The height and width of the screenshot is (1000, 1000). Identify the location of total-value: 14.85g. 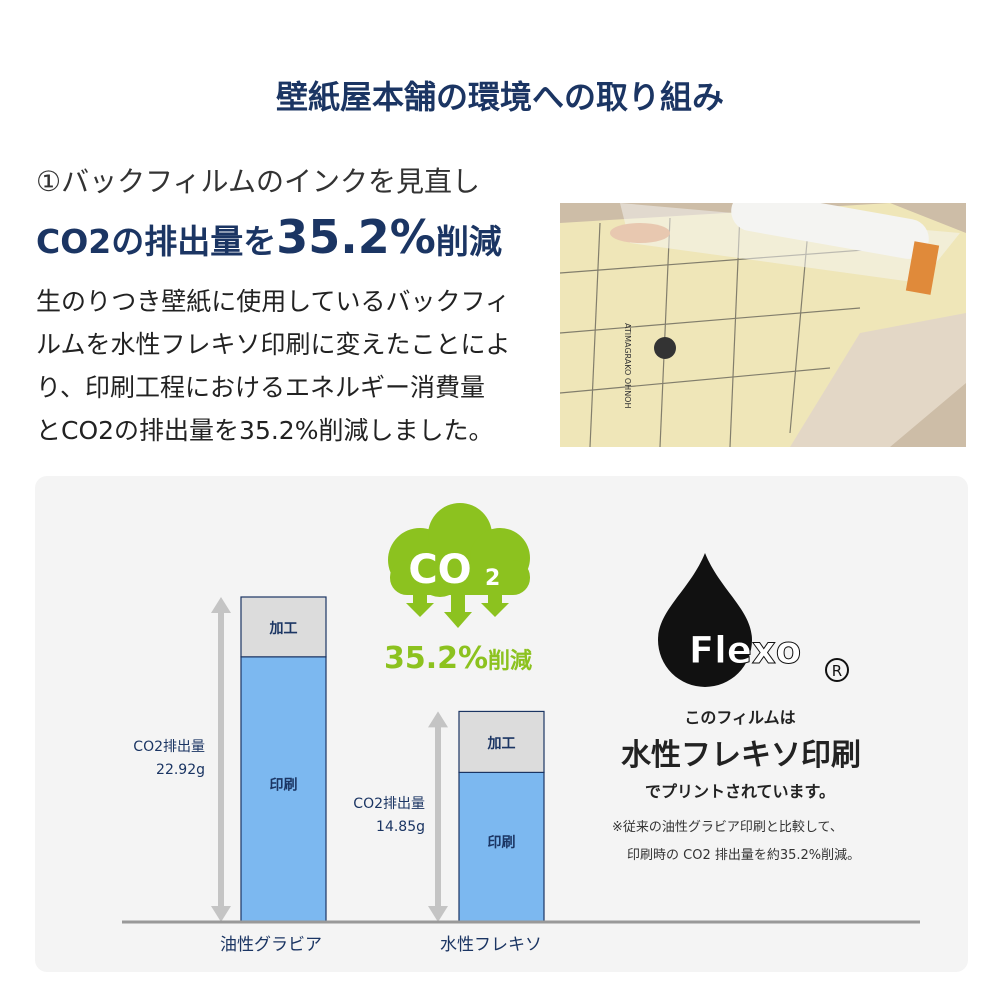
(400, 827).